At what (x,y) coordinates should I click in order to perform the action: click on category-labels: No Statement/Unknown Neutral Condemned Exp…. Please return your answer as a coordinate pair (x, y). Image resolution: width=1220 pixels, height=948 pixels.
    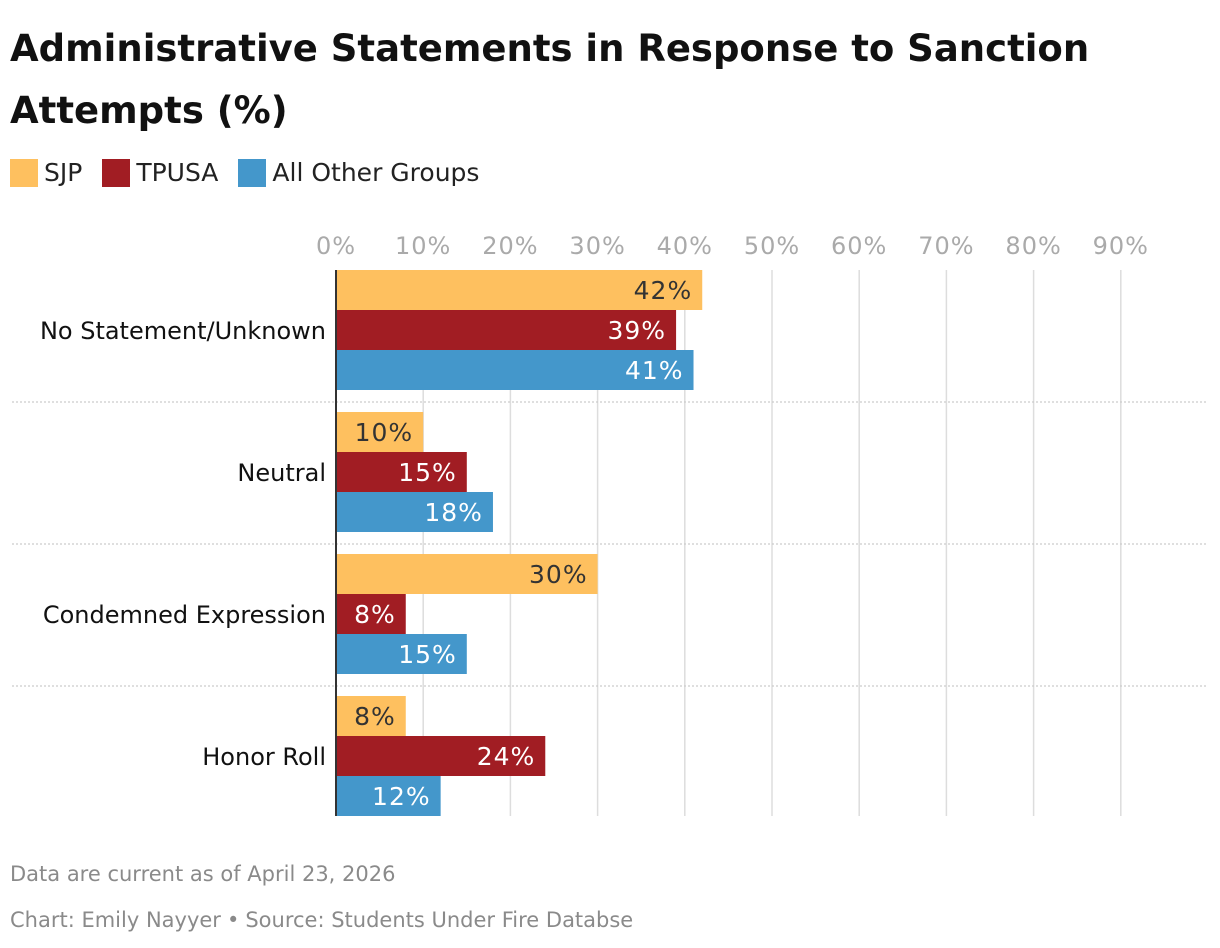
    Looking at the image, I should click on (183, 544).